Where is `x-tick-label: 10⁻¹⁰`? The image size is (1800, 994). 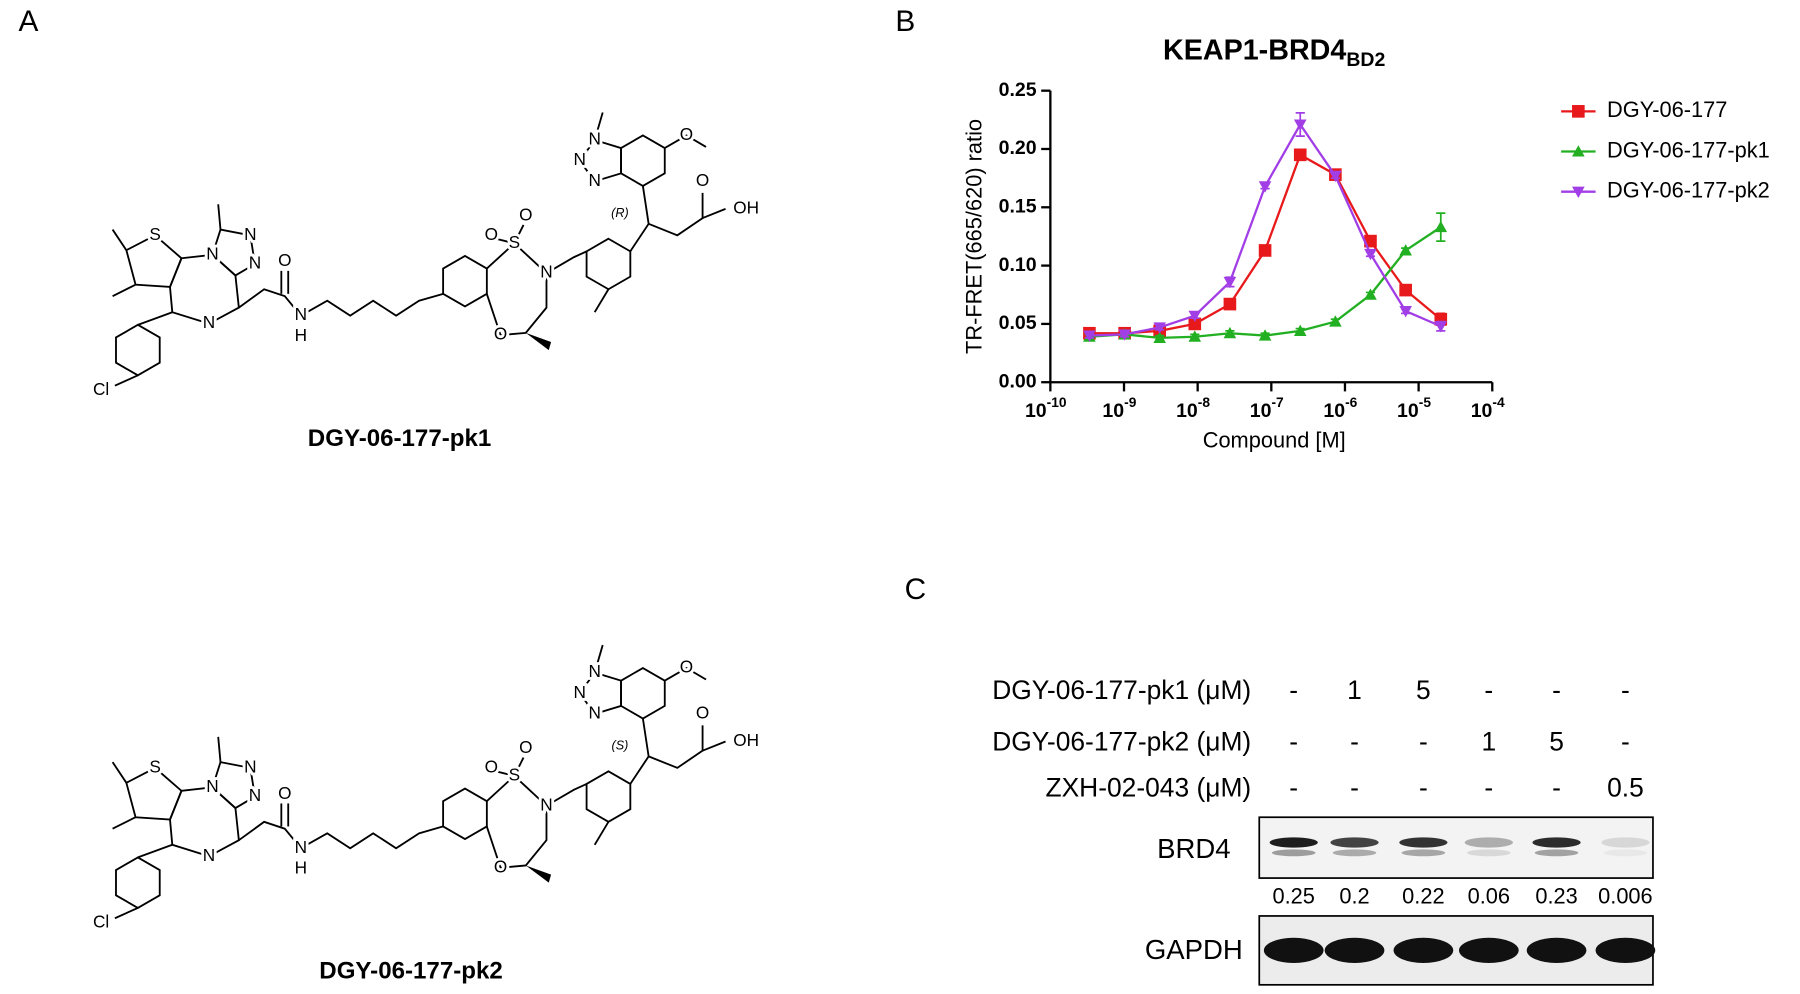 x-tick-label: 10⁻¹⁰ is located at coordinates (1046, 409).